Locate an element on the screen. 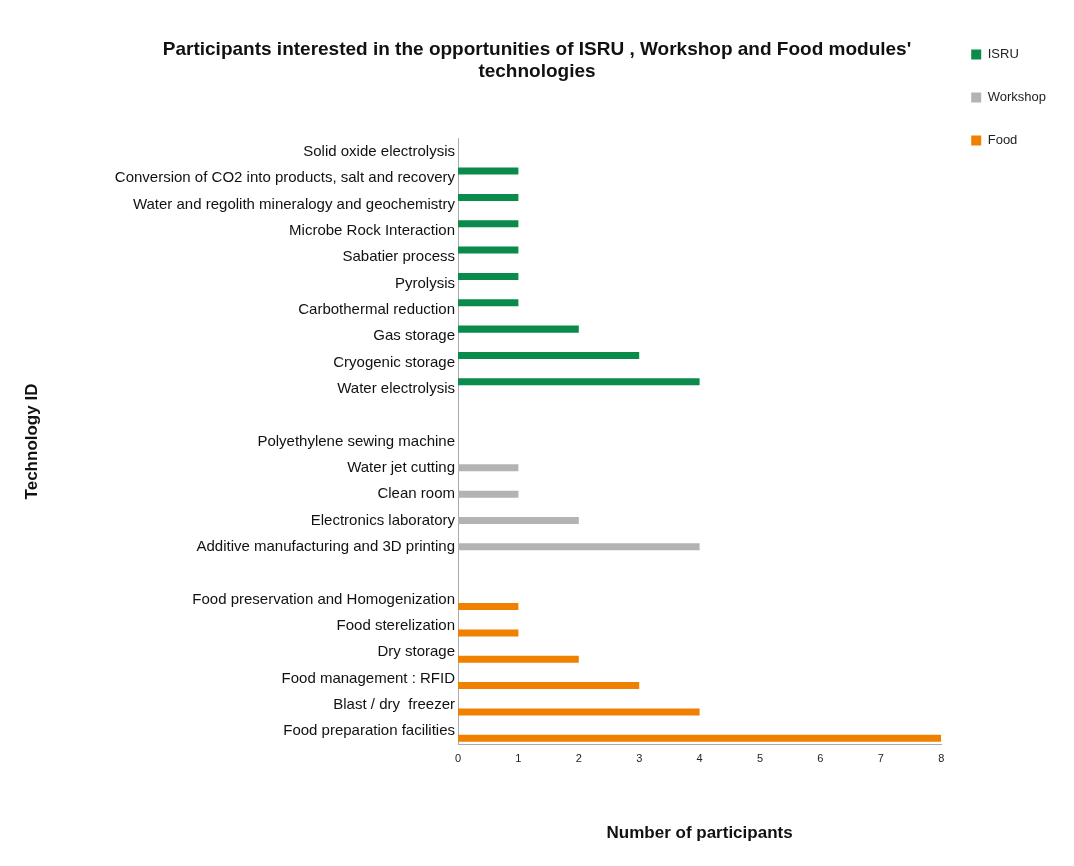  y-tick-label: Carbothermal reduction is located at coordinates (376, 308).